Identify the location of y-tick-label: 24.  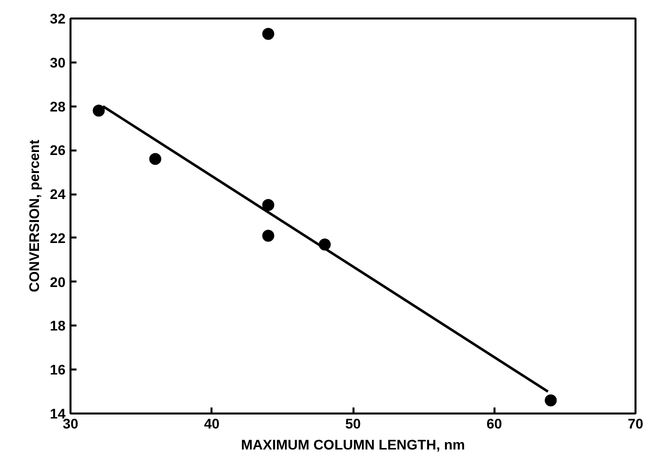
(58, 194).